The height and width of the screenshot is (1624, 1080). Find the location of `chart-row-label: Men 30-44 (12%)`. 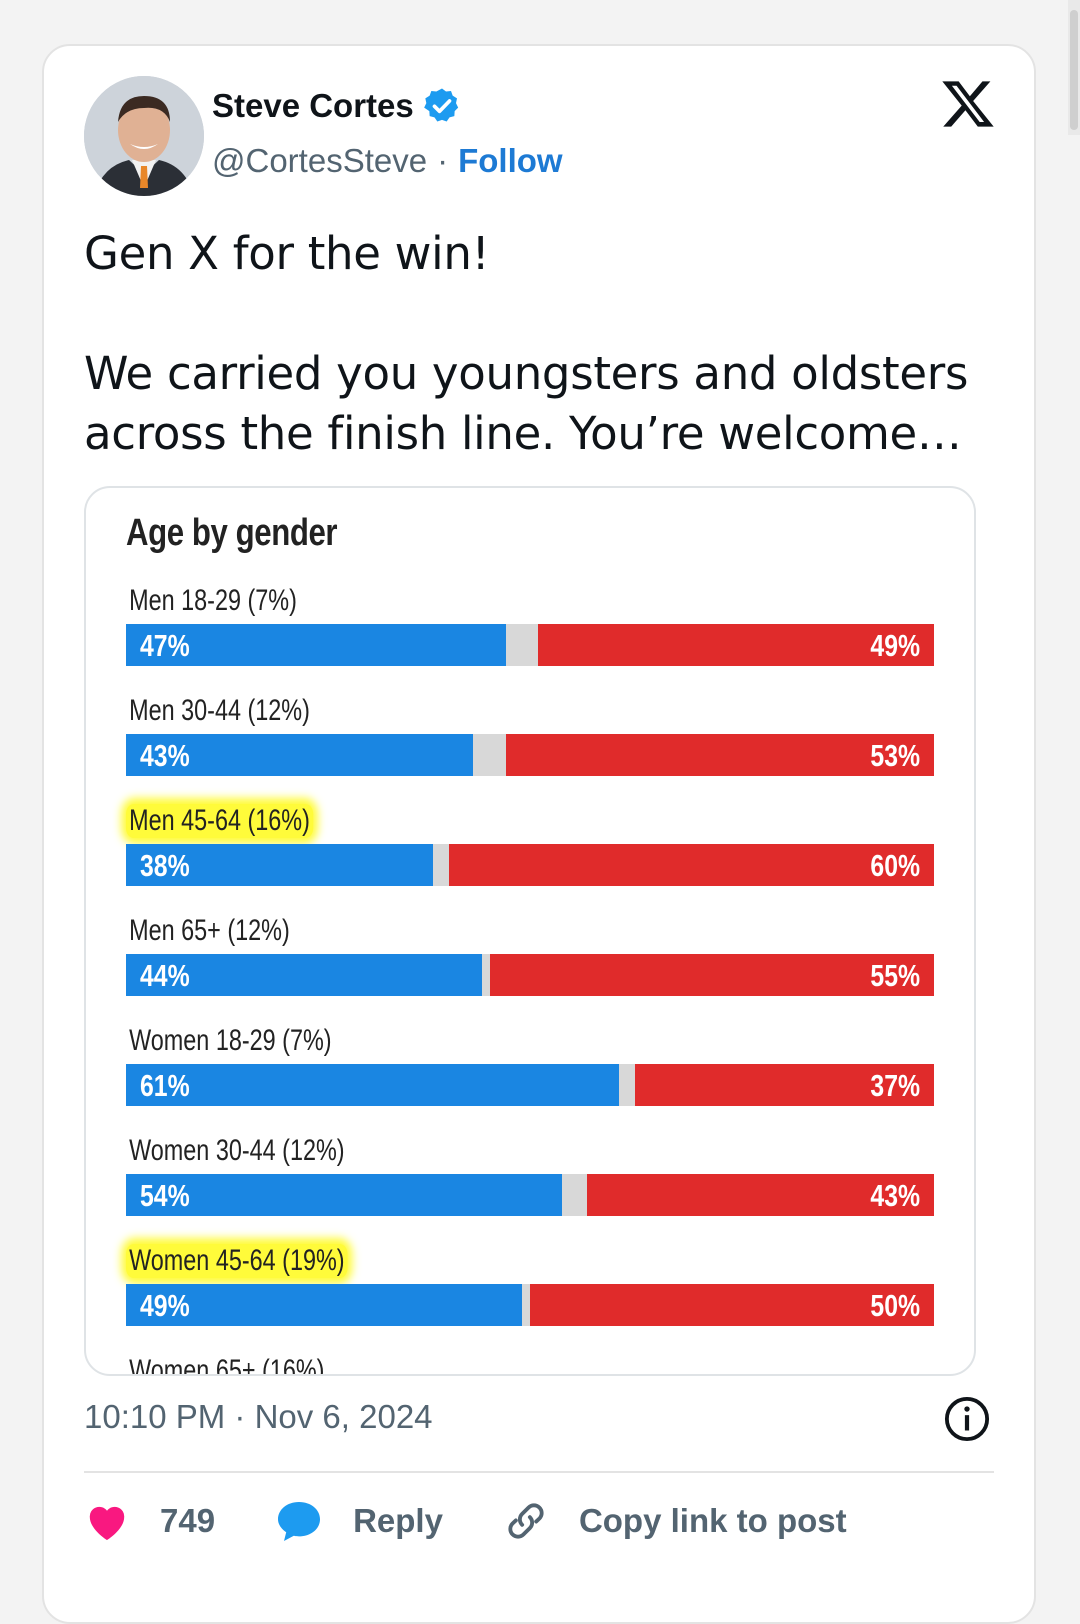

chart-row-label: Men 30-44 (12%) is located at coordinates (219, 710).